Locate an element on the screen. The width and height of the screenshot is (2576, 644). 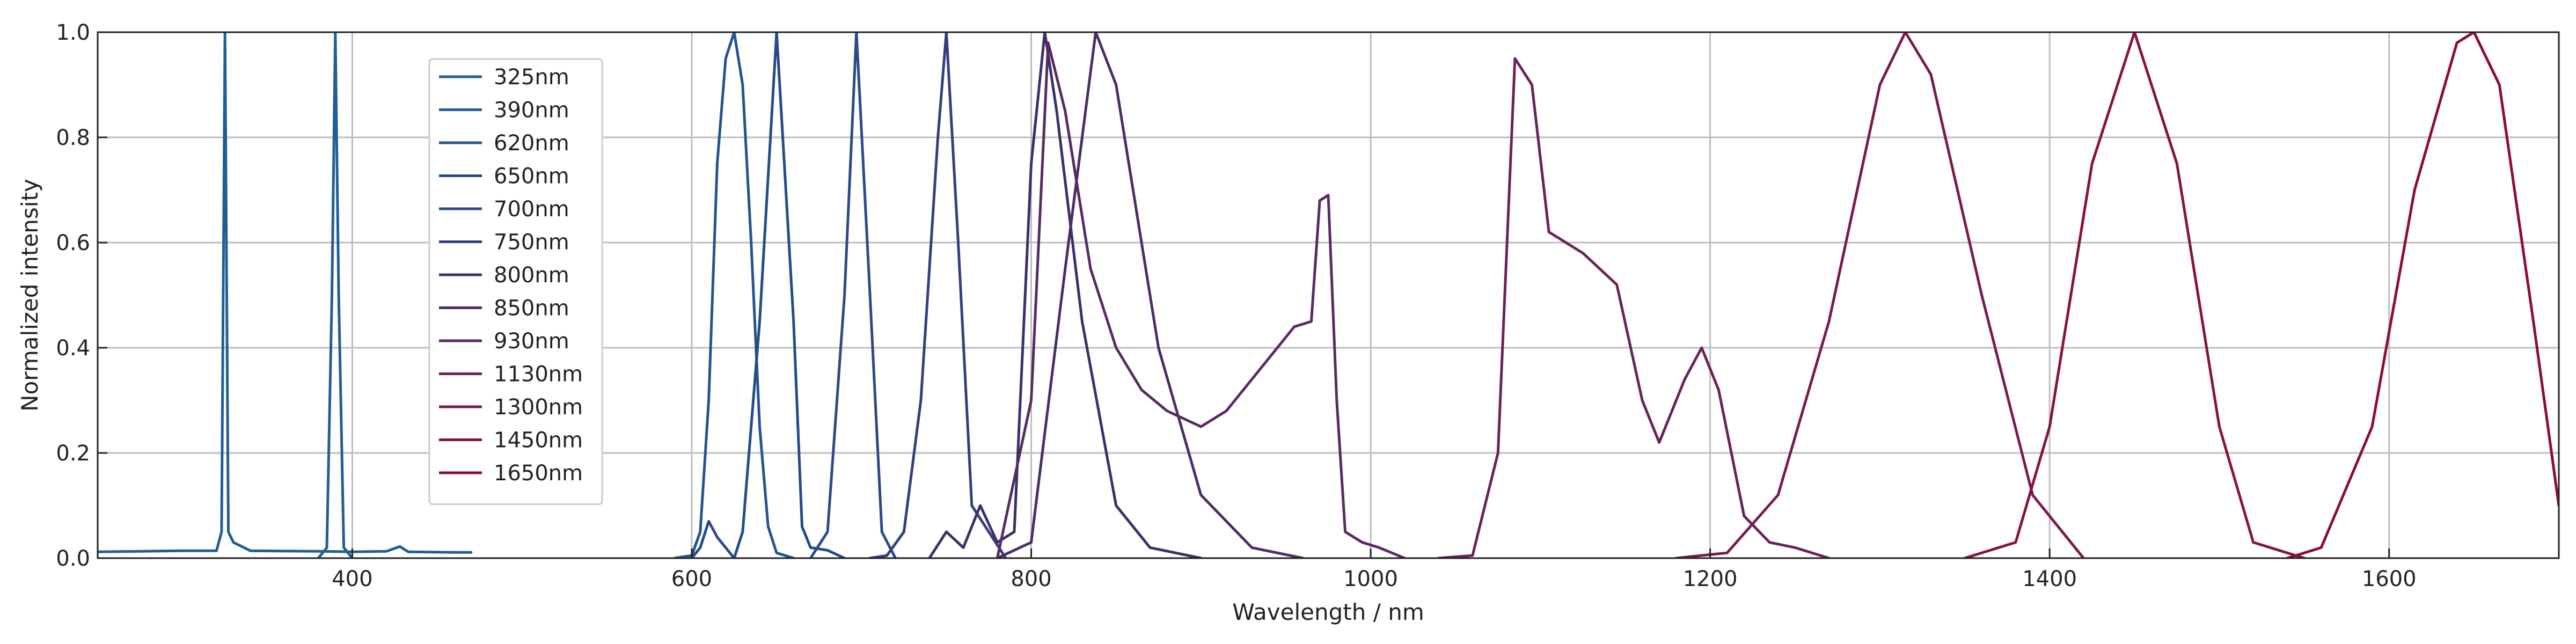
x-tick-label: 1400 is located at coordinates (2049, 579).